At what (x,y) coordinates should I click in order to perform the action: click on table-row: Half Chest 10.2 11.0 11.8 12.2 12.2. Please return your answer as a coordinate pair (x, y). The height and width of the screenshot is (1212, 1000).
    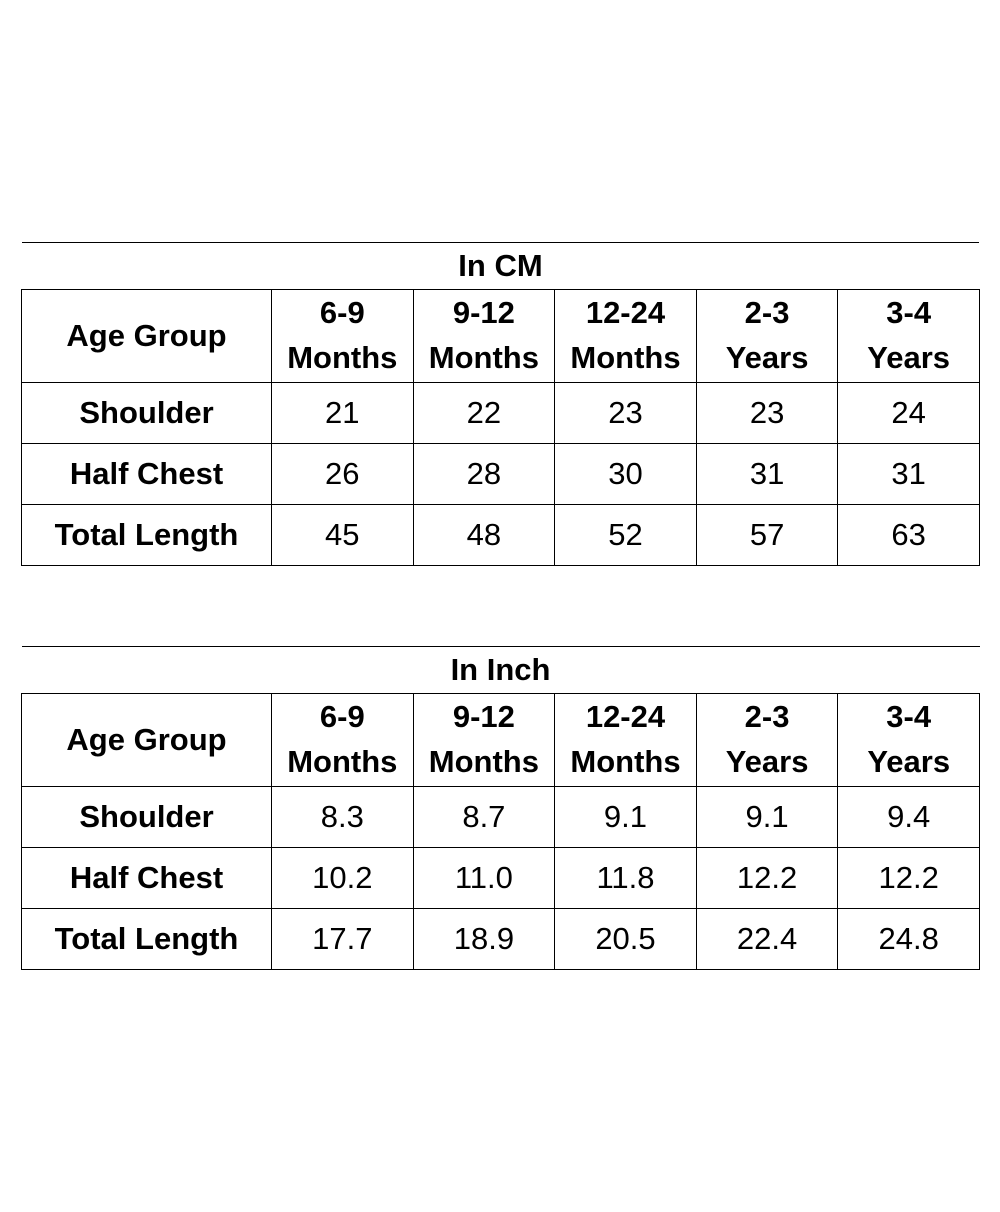
    Looking at the image, I should click on (501, 878).